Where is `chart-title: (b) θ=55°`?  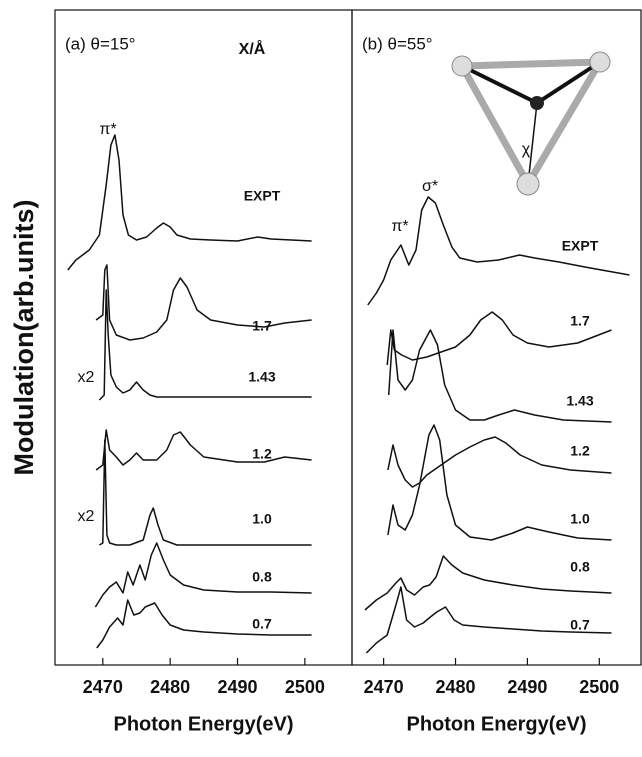 chart-title: (b) θ=55° is located at coordinates (397, 43).